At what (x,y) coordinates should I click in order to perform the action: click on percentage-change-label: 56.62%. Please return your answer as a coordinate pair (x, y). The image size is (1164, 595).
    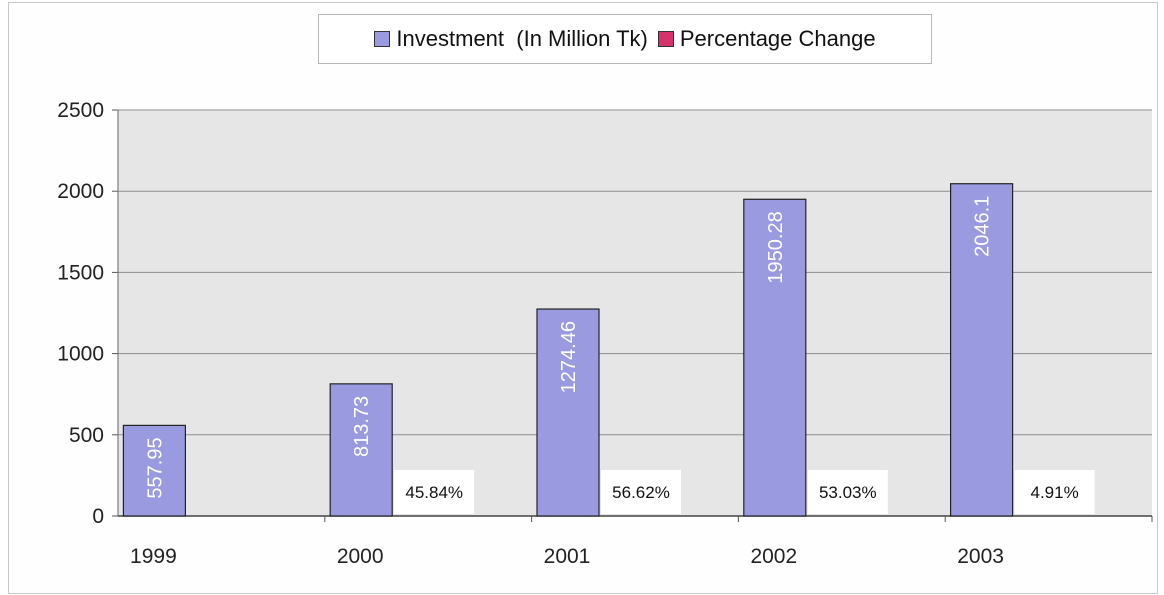
    Looking at the image, I should click on (641, 492).